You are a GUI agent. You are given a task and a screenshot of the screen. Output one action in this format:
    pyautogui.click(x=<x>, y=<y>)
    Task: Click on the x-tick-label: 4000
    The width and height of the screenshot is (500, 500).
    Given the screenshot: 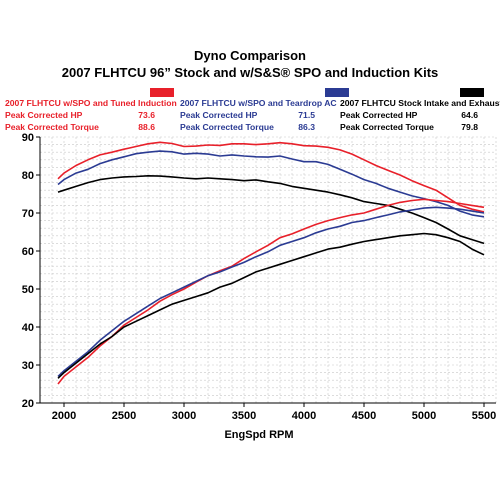 What is the action you would take?
    pyautogui.click(x=304, y=416)
    